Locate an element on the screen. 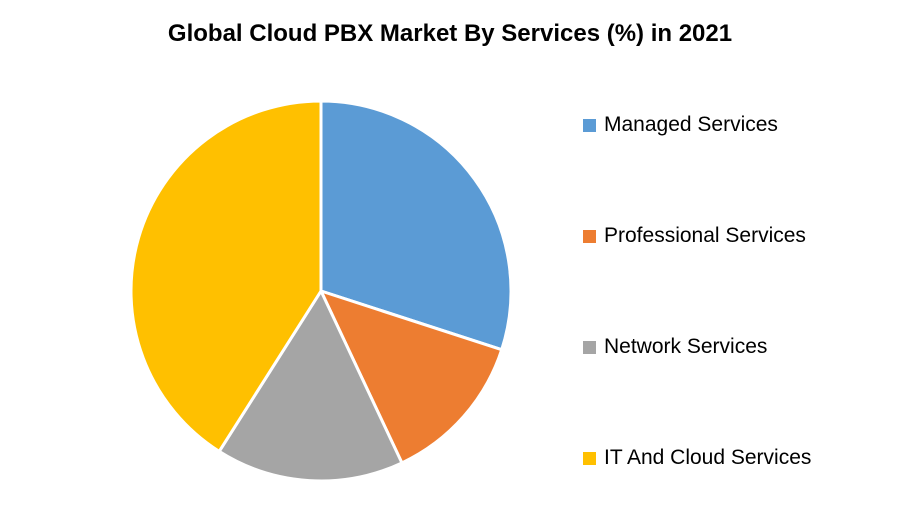 The width and height of the screenshot is (900, 525). legend-swatch-managed-services is located at coordinates (589, 125).